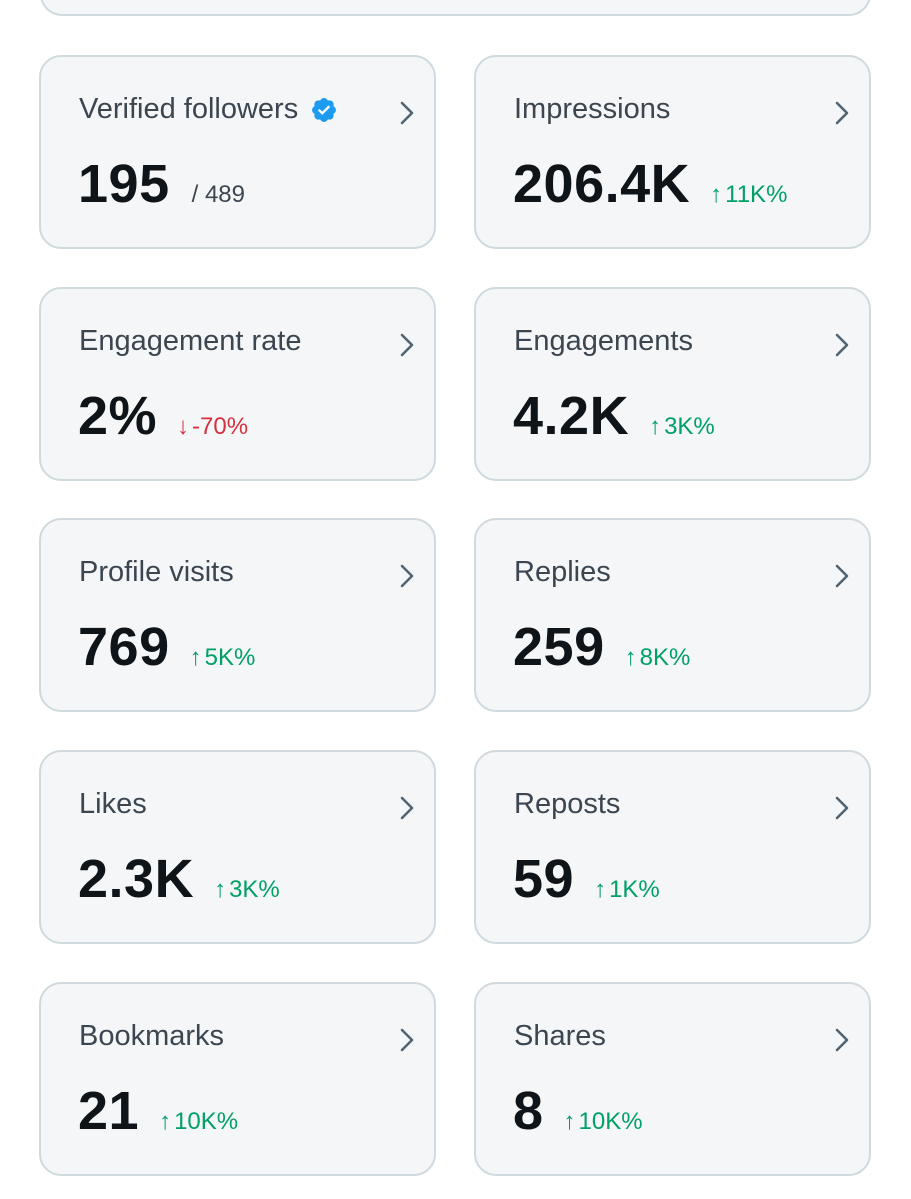  What do you see at coordinates (567, 804) in the screenshot?
I see `card-title: Reposts` at bounding box center [567, 804].